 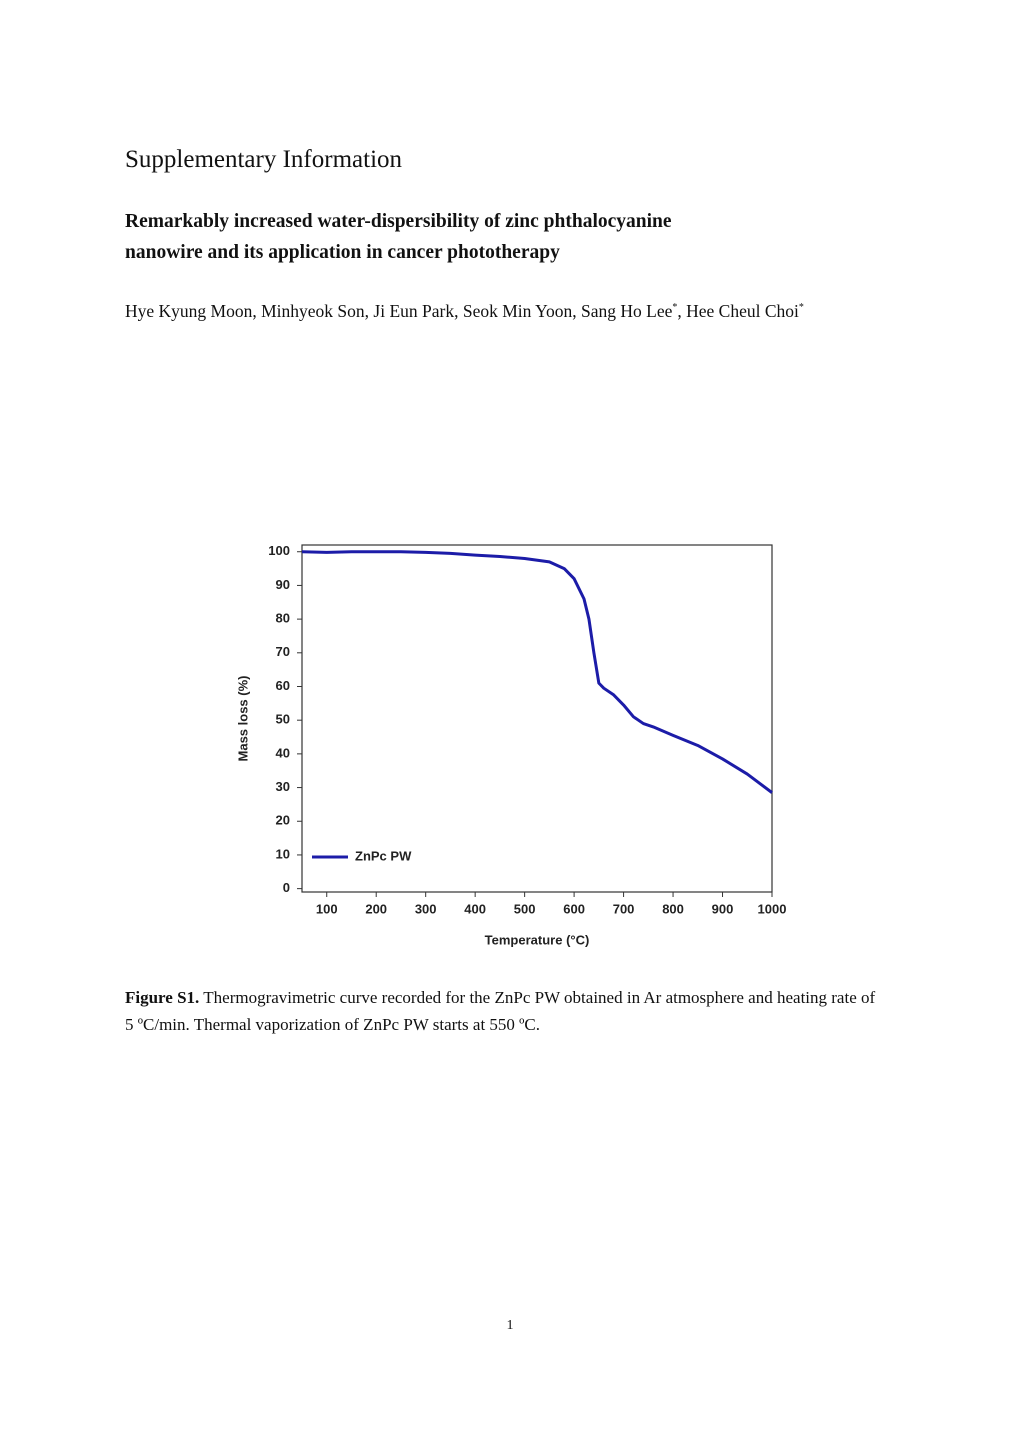 What do you see at coordinates (475, 908) in the screenshot?
I see `x-tick-label: 400` at bounding box center [475, 908].